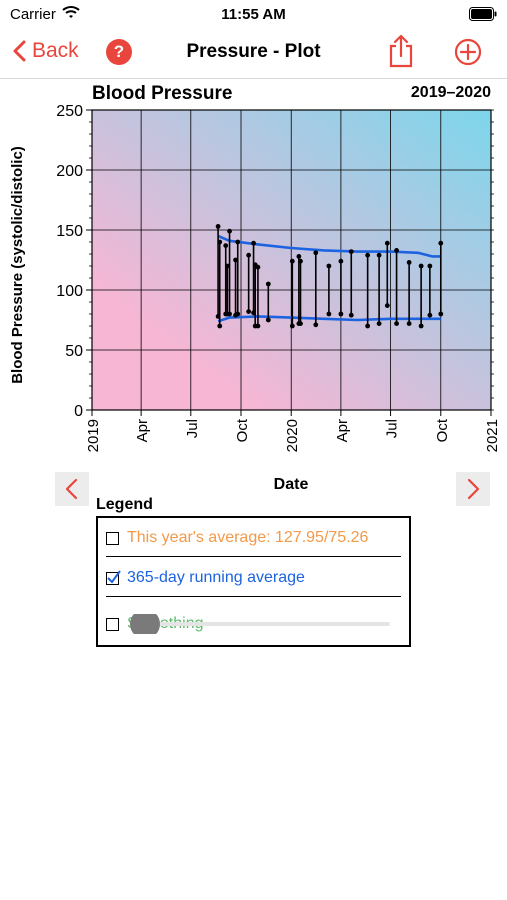  What do you see at coordinates (69, 111) in the screenshot?
I see `y-tick-label: 250` at bounding box center [69, 111].